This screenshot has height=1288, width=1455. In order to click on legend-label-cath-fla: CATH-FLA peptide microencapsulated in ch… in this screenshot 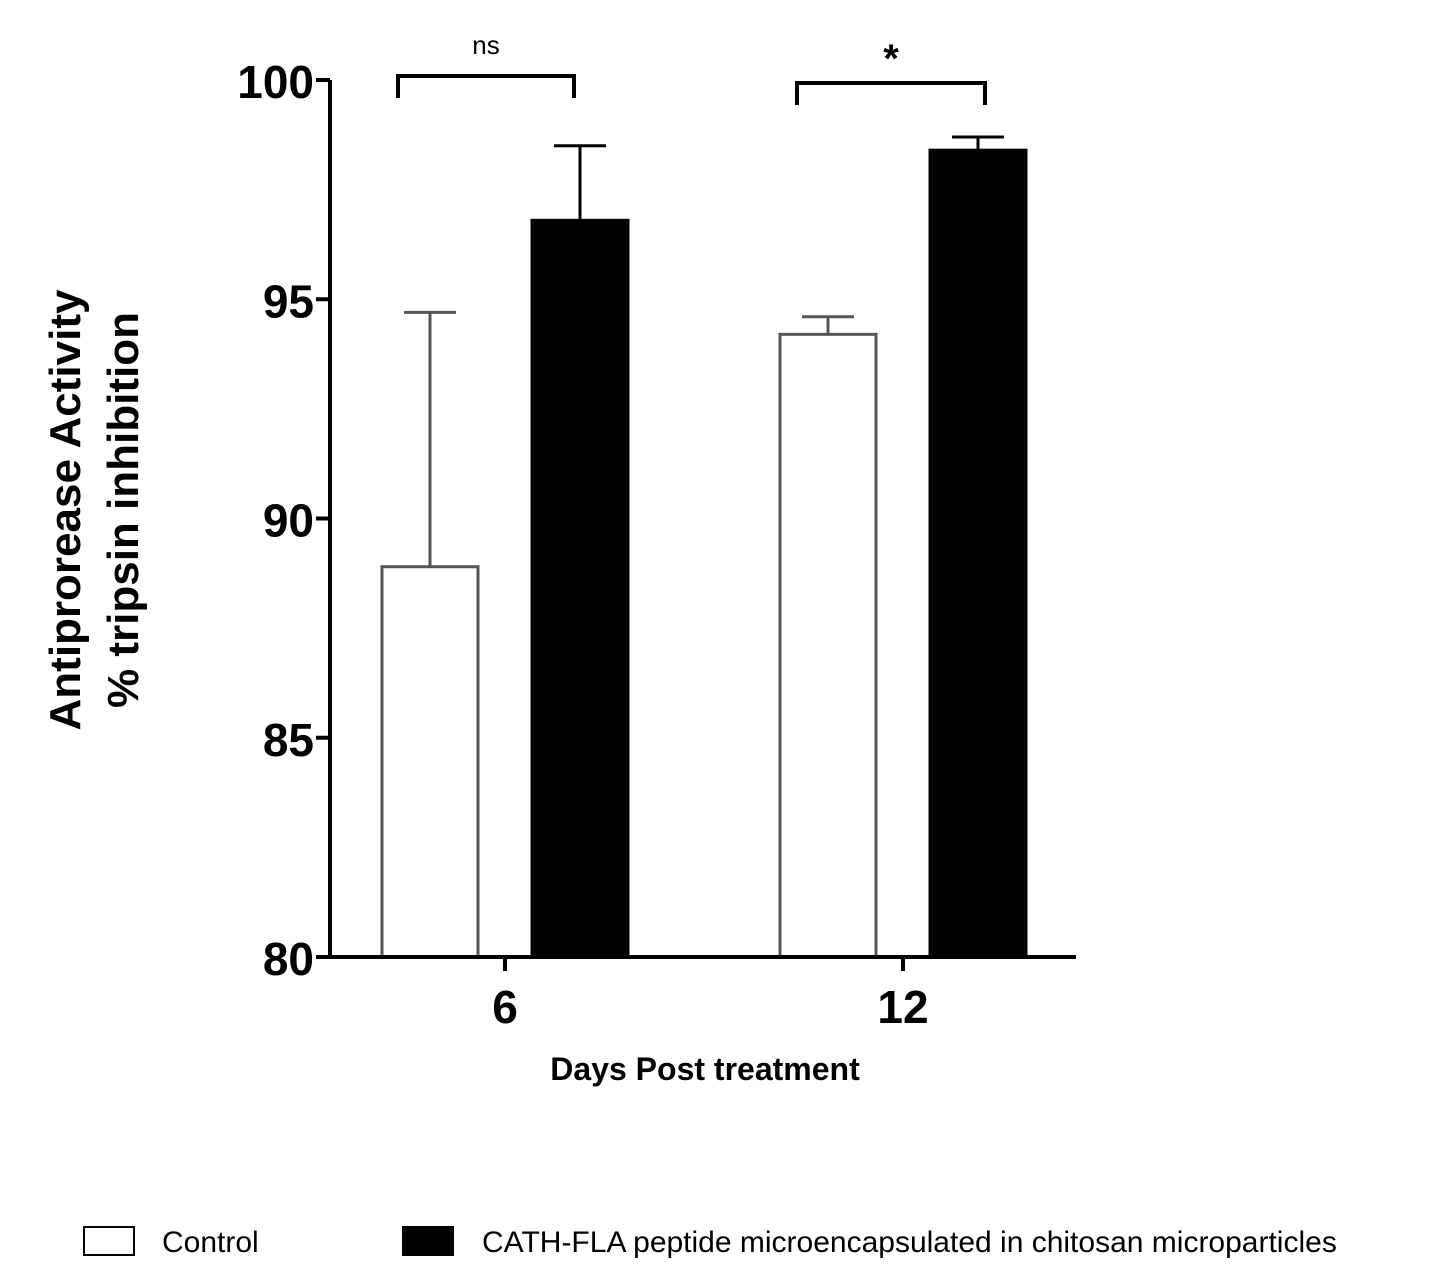, I will do `click(909, 1242)`.